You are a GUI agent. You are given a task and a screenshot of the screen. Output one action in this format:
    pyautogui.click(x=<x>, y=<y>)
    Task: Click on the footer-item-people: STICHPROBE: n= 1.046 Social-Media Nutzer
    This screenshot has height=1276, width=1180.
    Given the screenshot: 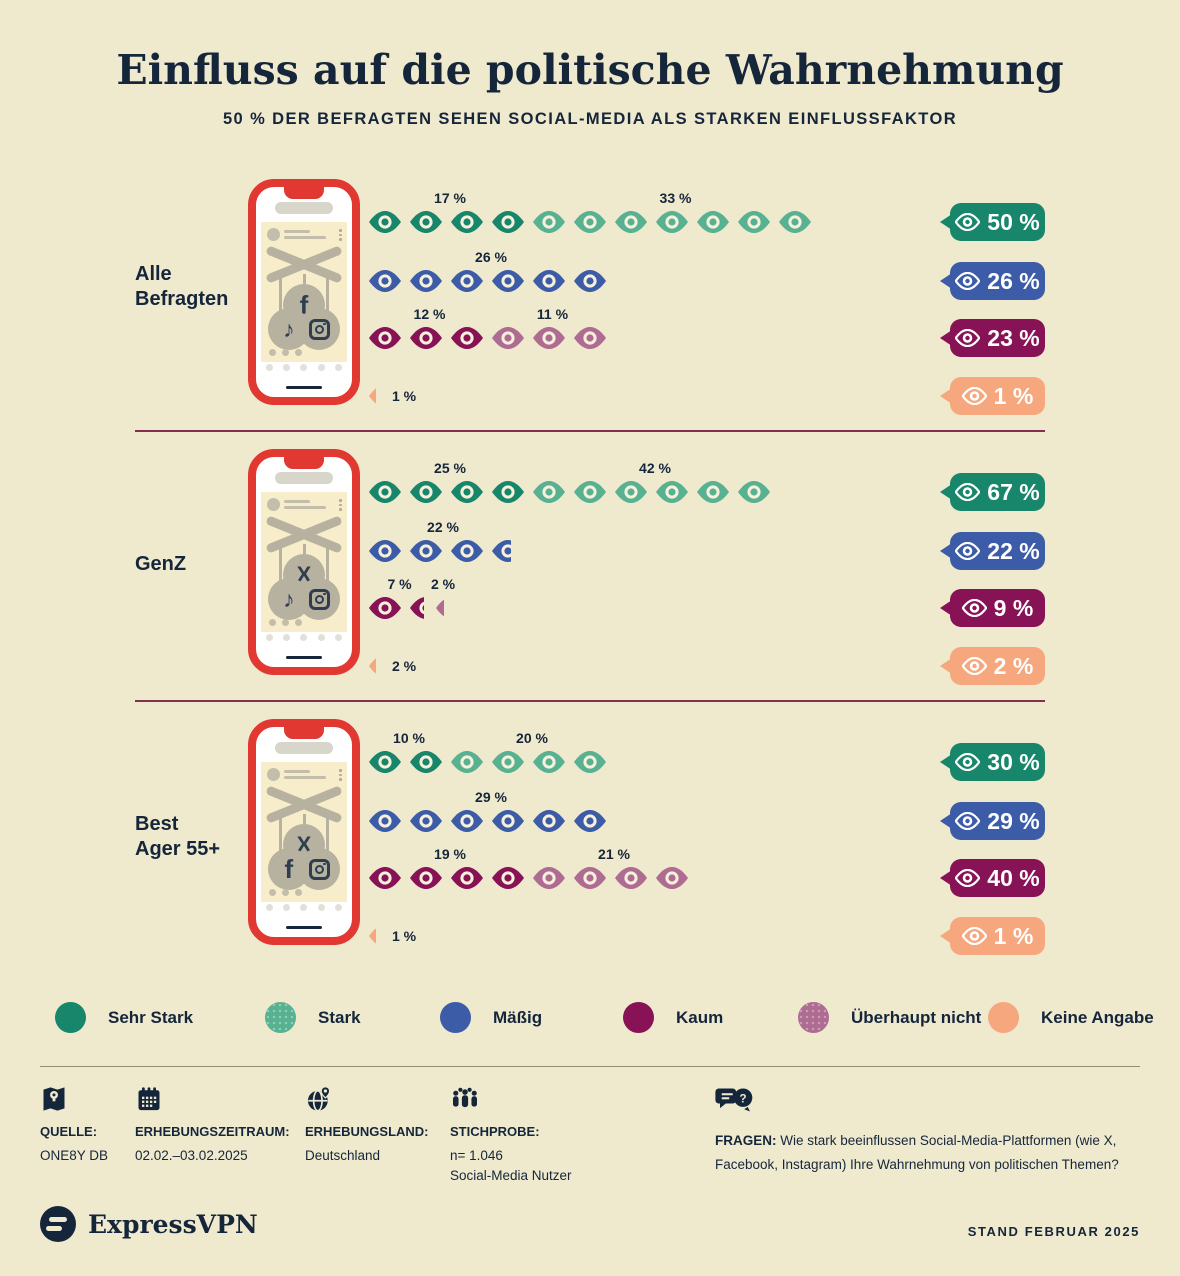 What is the action you would take?
    pyautogui.click(x=511, y=1136)
    